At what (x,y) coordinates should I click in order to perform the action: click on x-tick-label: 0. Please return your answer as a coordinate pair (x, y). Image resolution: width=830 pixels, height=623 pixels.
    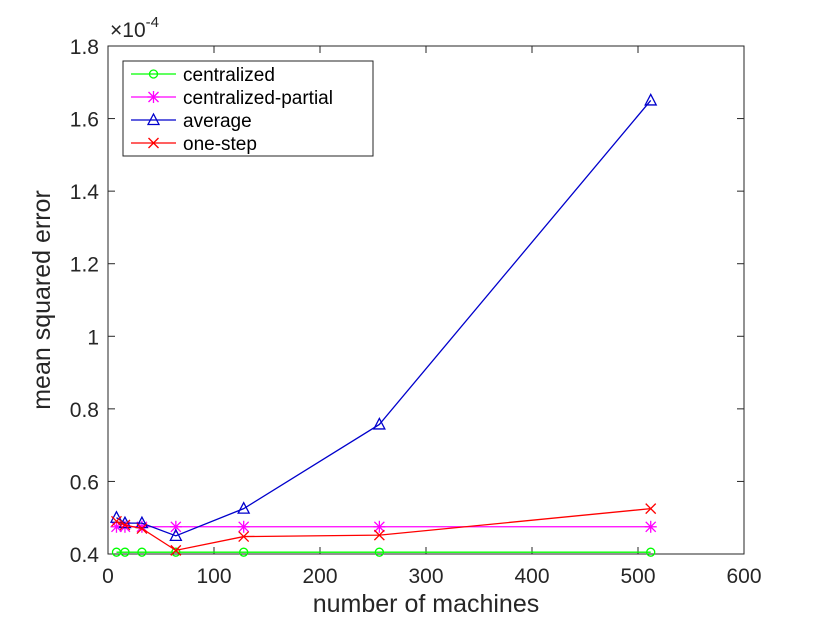
    Looking at the image, I should click on (108, 576).